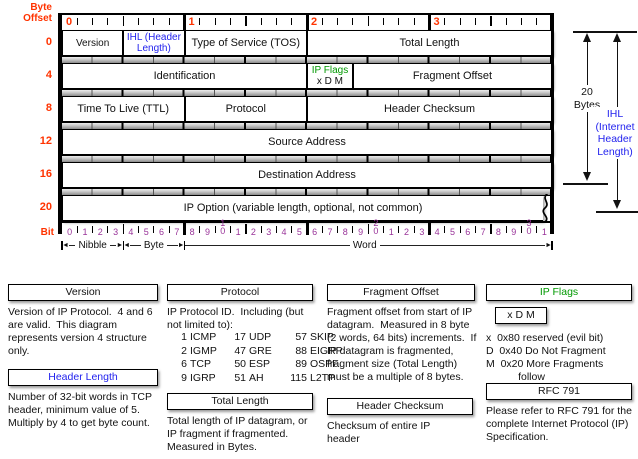 The height and width of the screenshot is (459, 638). I want to click on protocol-number: 17, so click(240, 337).